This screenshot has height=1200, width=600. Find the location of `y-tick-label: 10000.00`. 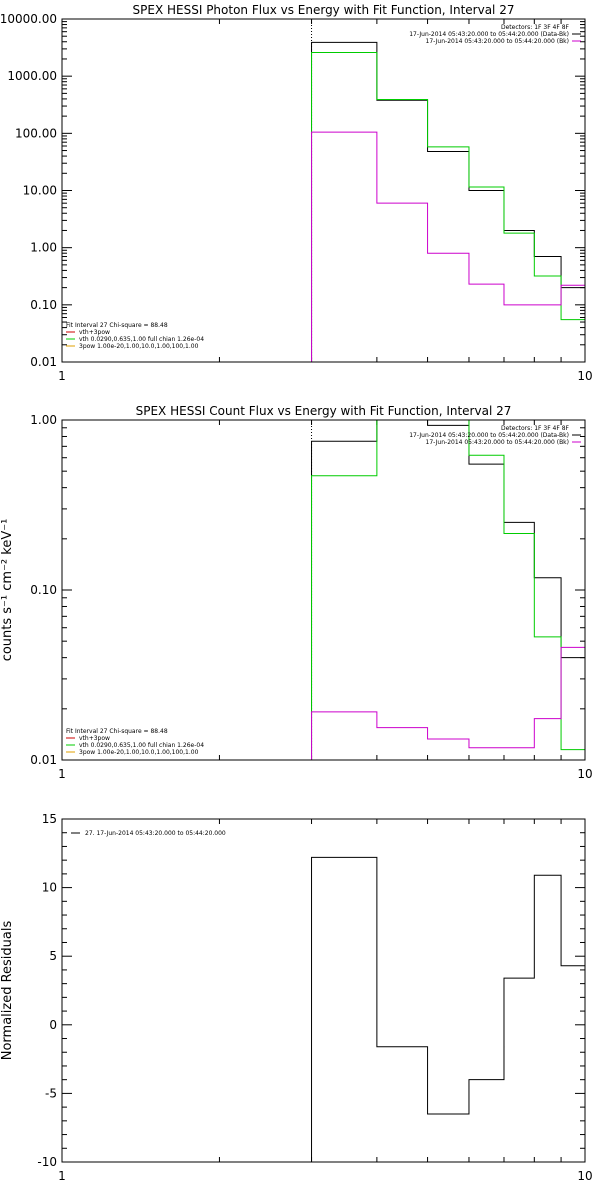

y-tick-label: 10000.00 is located at coordinates (28, 19).